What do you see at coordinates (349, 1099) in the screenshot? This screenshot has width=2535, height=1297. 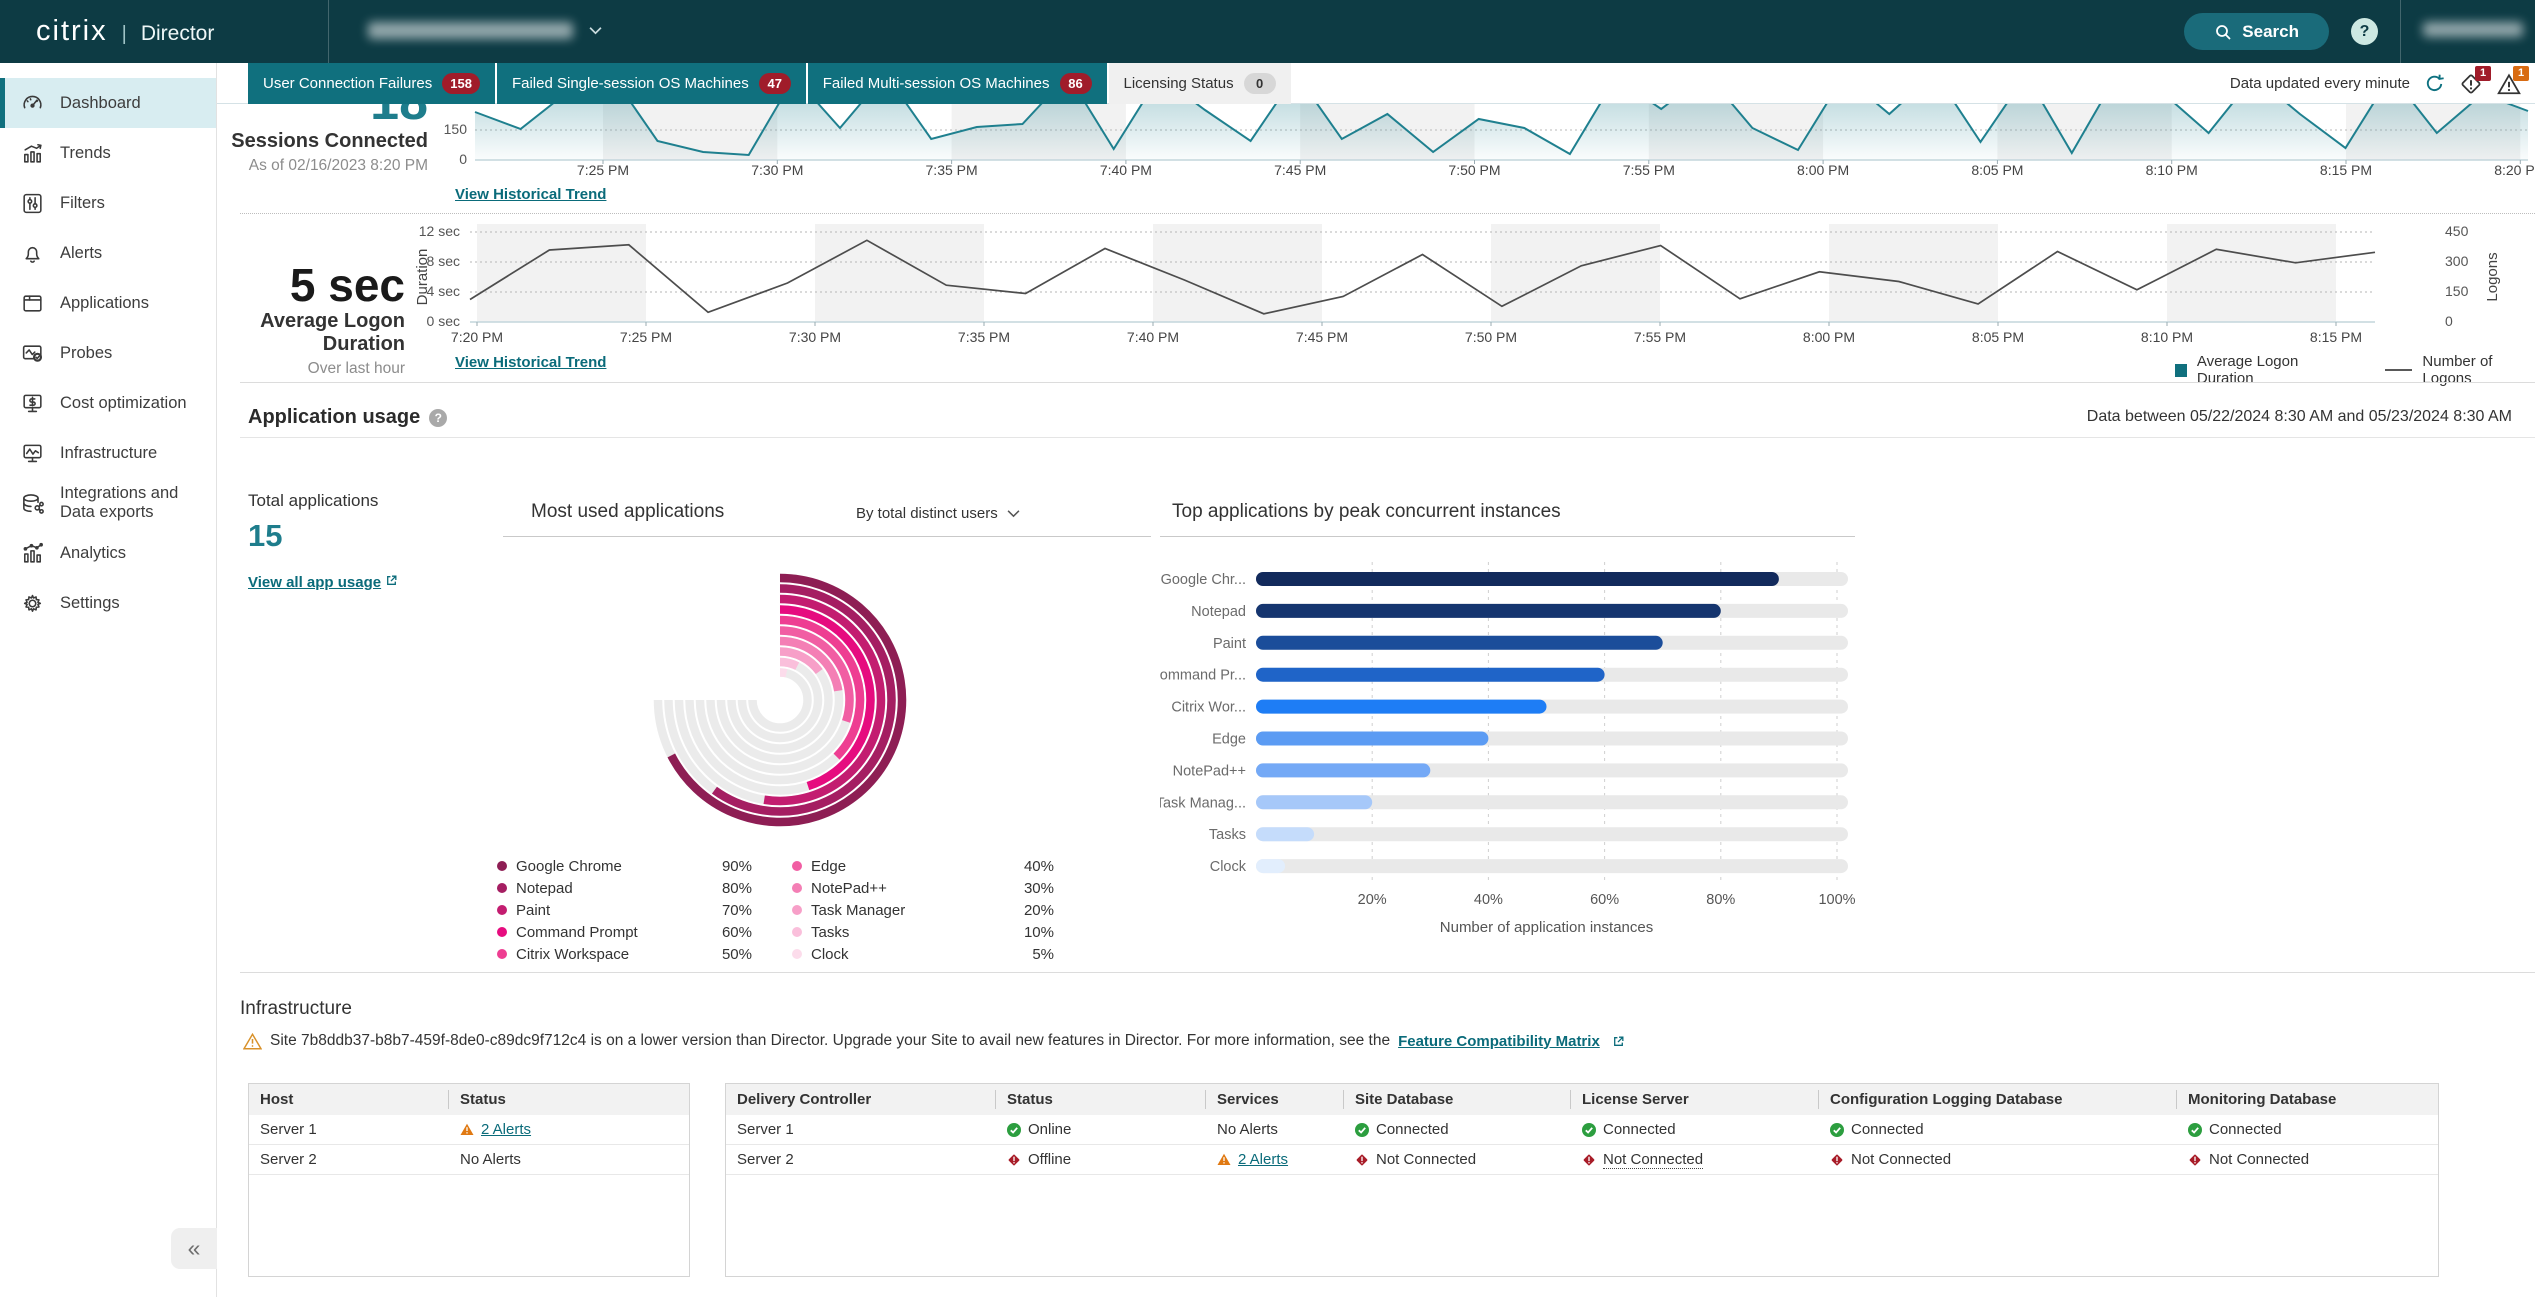 I see `column-header: Host` at bounding box center [349, 1099].